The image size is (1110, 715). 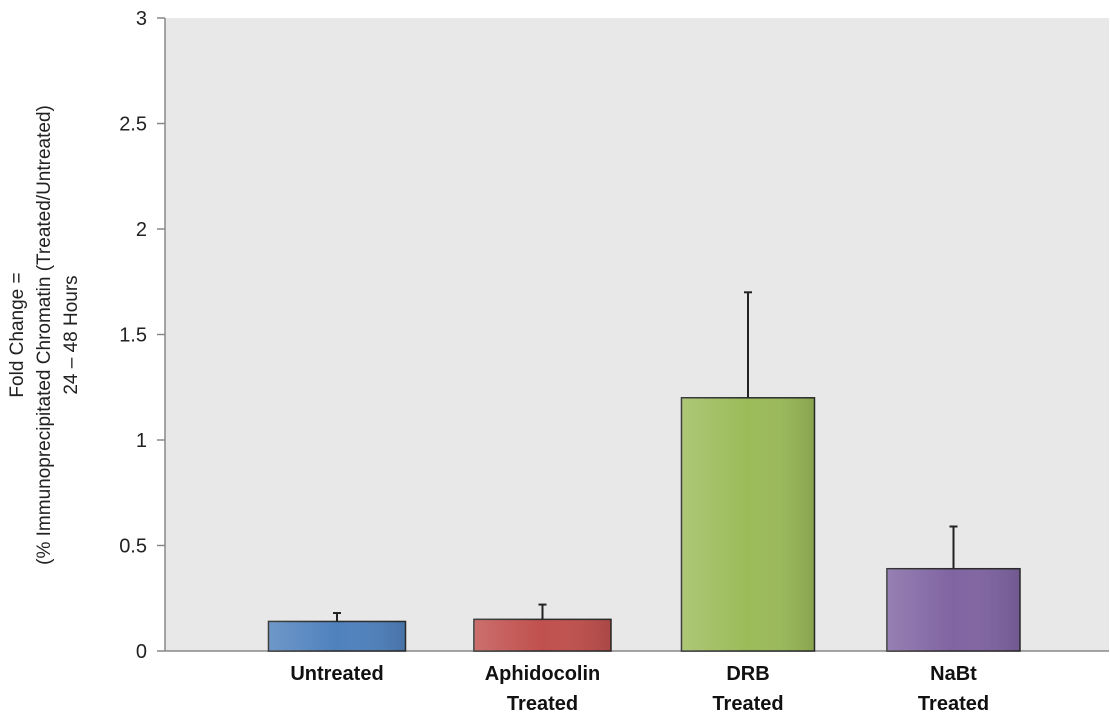 What do you see at coordinates (133, 125) in the screenshot?
I see `y-tick-label: 2.5` at bounding box center [133, 125].